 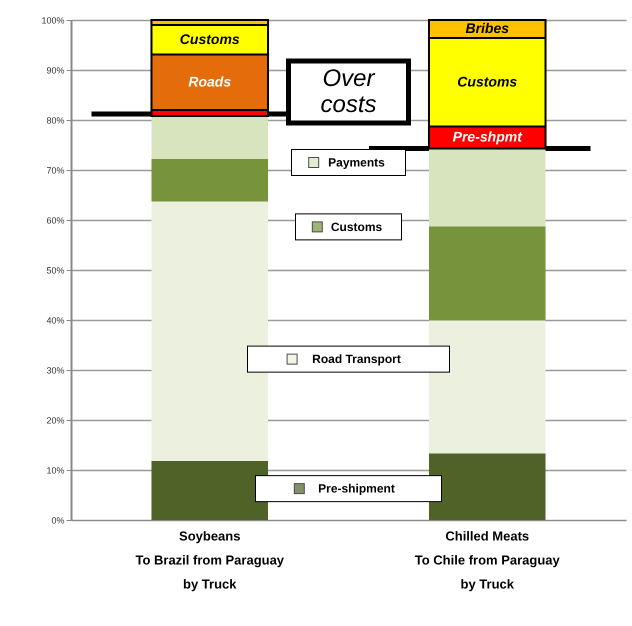 What do you see at coordinates (357, 163) in the screenshot?
I see `legend-label: Payments` at bounding box center [357, 163].